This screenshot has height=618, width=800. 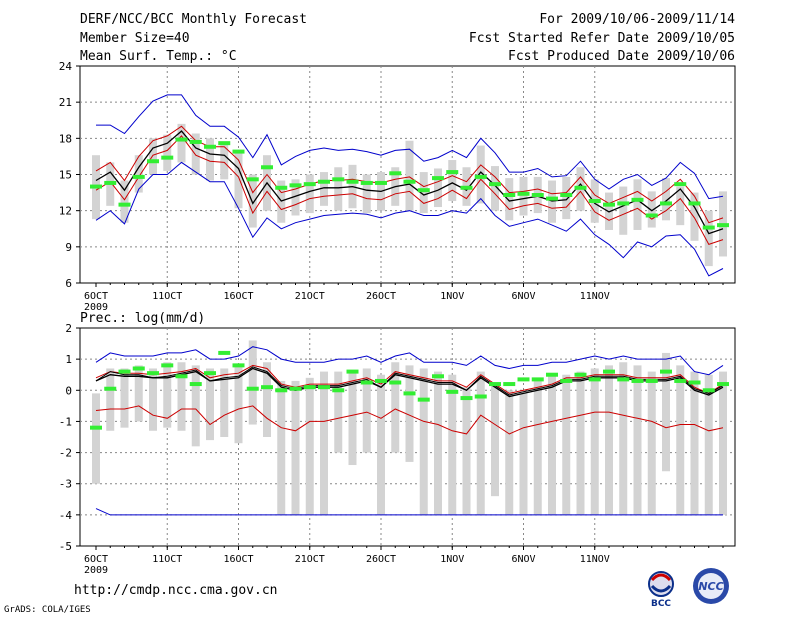 I want to click on x-year-label: 2009, so click(x=96, y=570).